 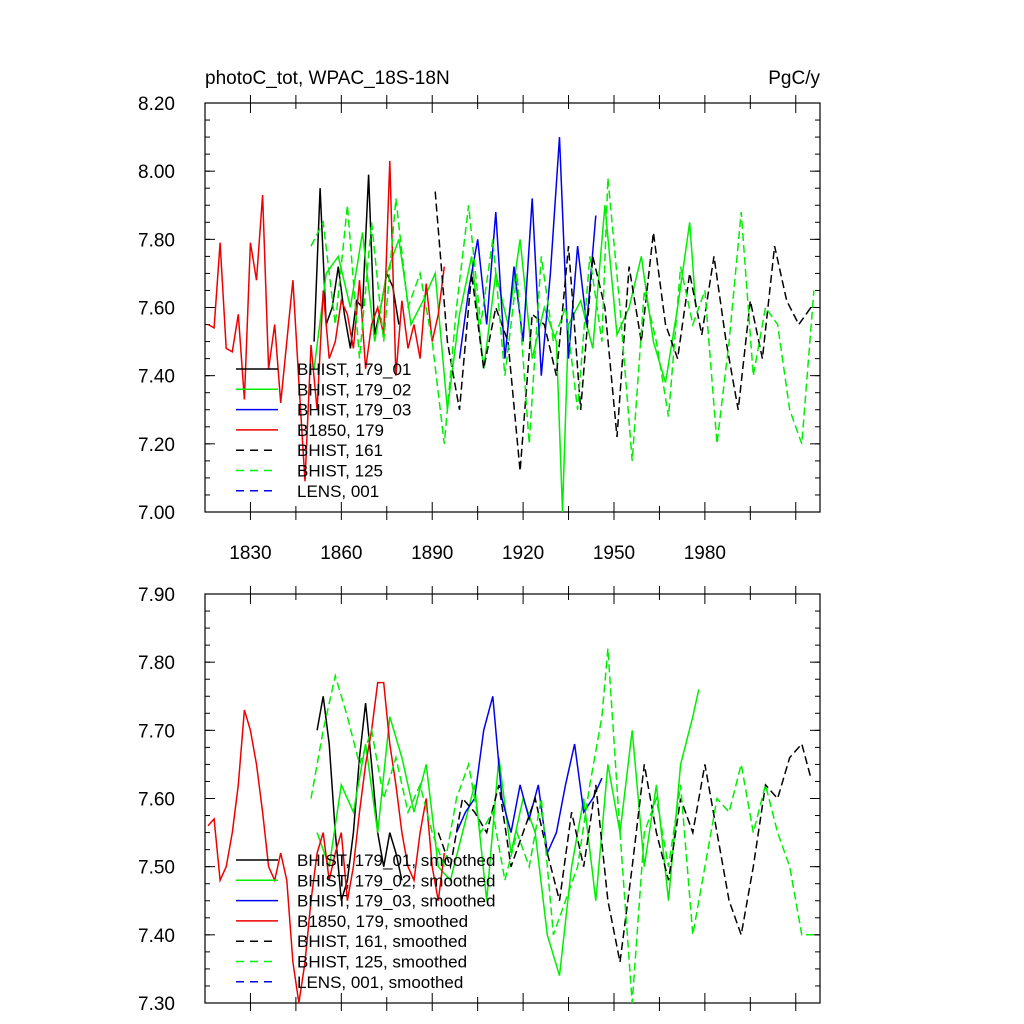 What do you see at coordinates (250, 553) in the screenshot?
I see `top-xtick-label: 1830` at bounding box center [250, 553].